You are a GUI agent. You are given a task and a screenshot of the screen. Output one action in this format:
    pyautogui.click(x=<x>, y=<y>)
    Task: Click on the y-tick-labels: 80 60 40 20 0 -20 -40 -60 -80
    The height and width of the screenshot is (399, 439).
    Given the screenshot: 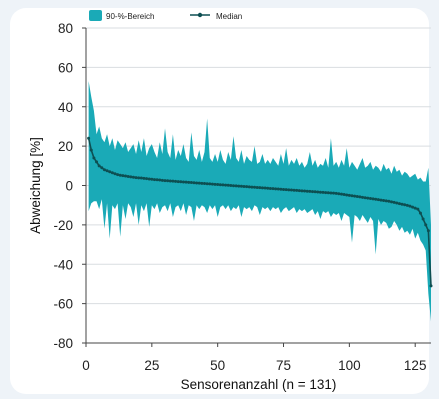 What is the action you would take?
    pyautogui.click(x=69, y=186)
    